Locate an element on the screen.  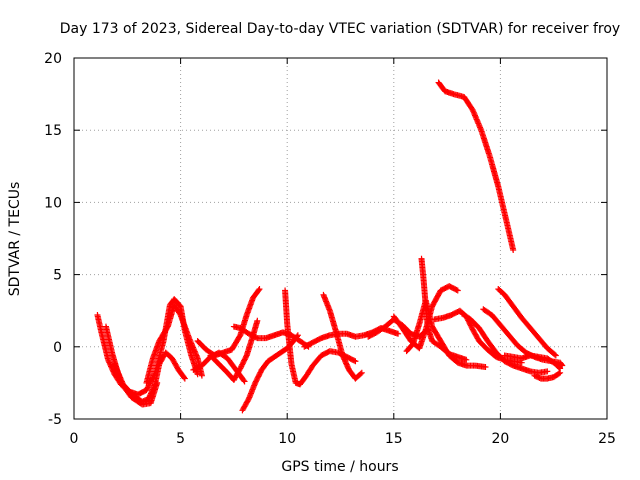
y-tick-label: -5 is located at coordinates (55, 420).